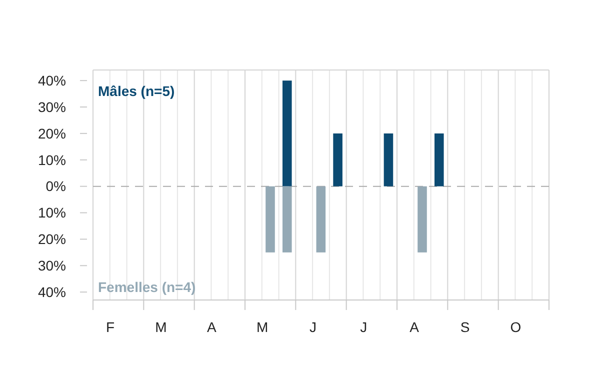 This screenshot has height=390, width=600. What do you see at coordinates (110, 327) in the screenshot?
I see `x-tick-label: F` at bounding box center [110, 327].